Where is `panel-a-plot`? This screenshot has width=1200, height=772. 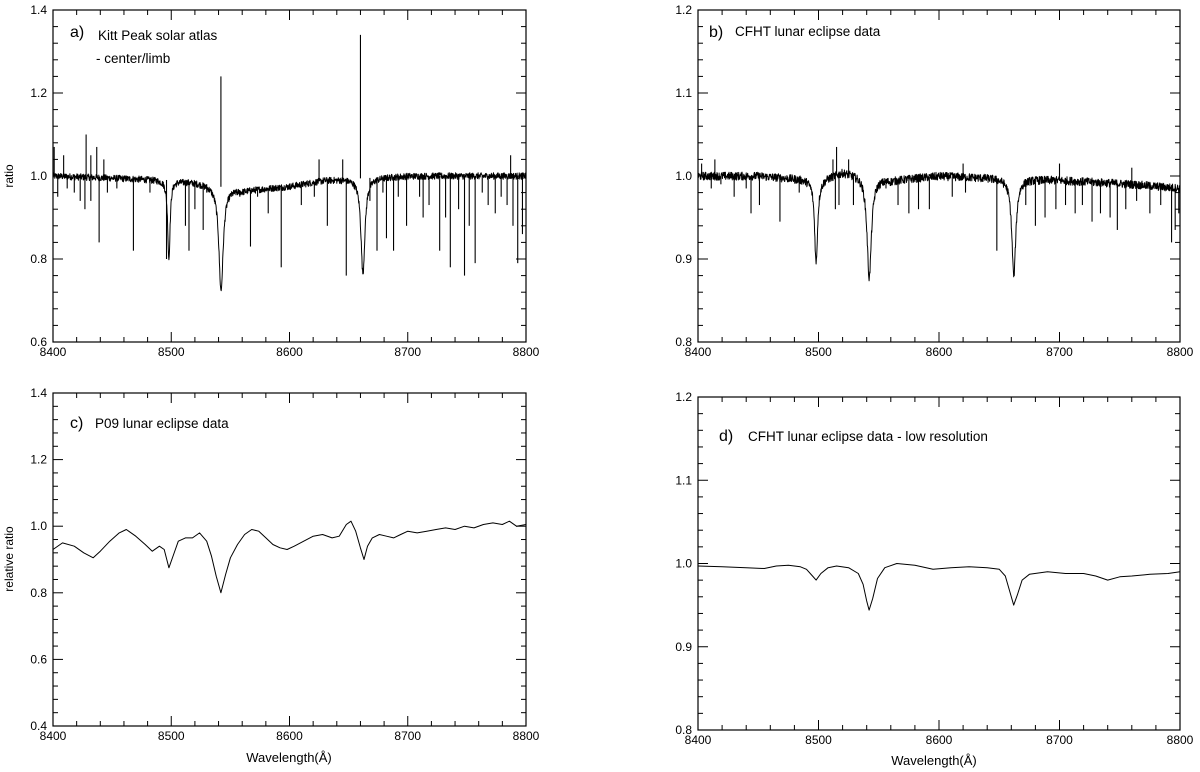
panel-a-plot is located at coordinates (289, 163).